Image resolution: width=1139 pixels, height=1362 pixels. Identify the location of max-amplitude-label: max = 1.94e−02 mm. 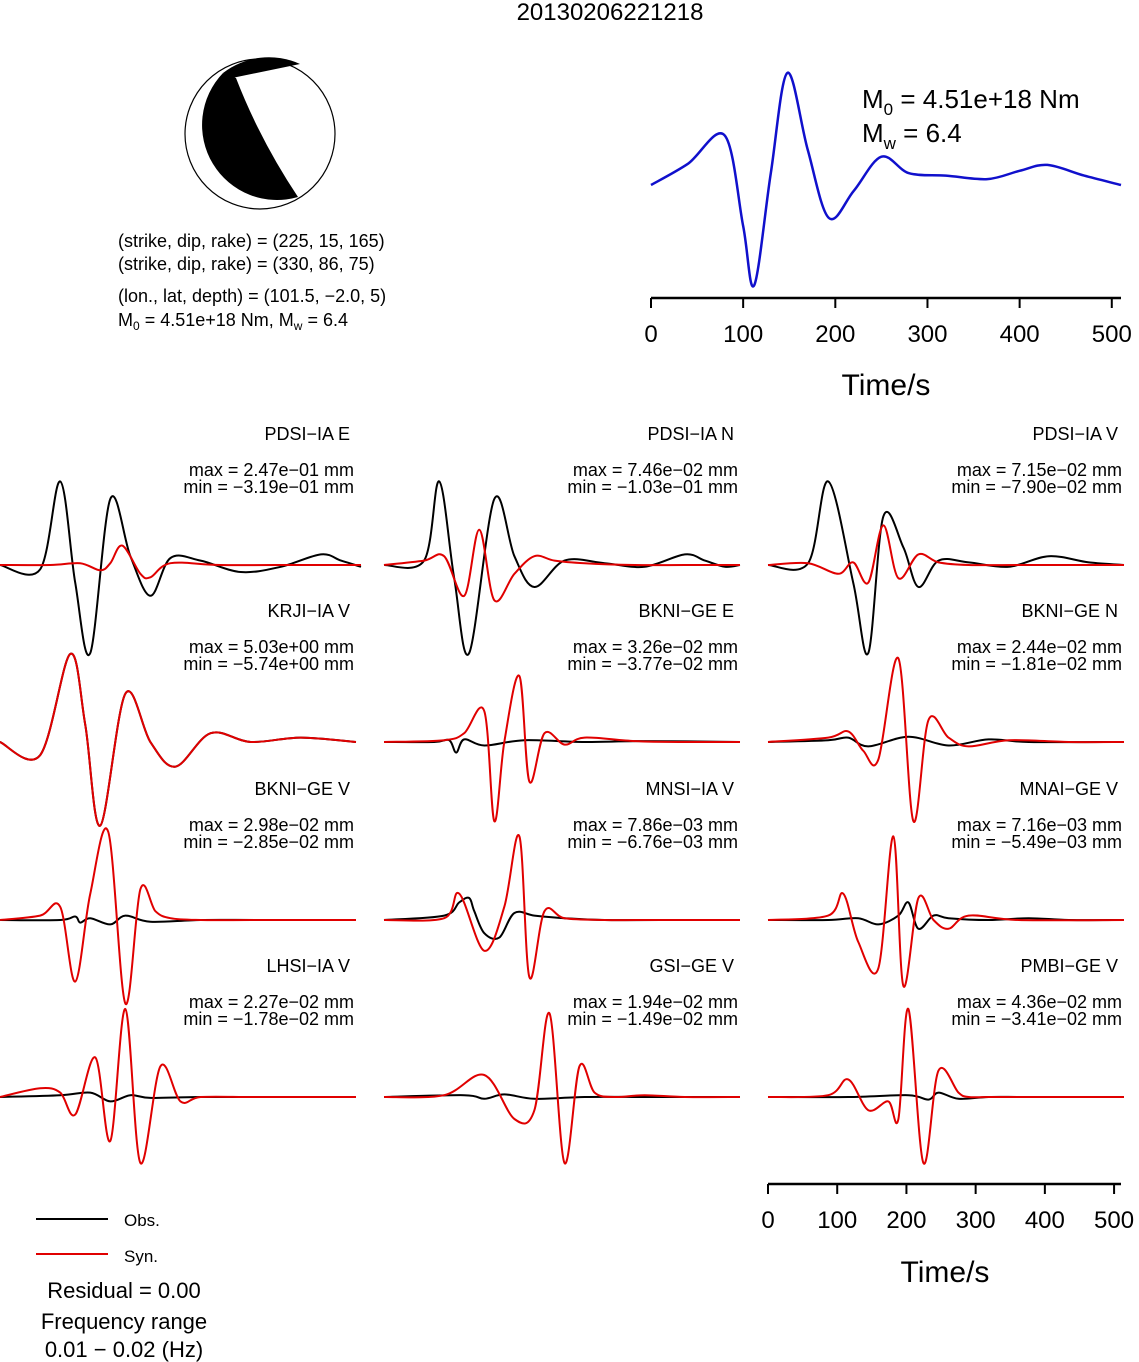
(655, 1002).